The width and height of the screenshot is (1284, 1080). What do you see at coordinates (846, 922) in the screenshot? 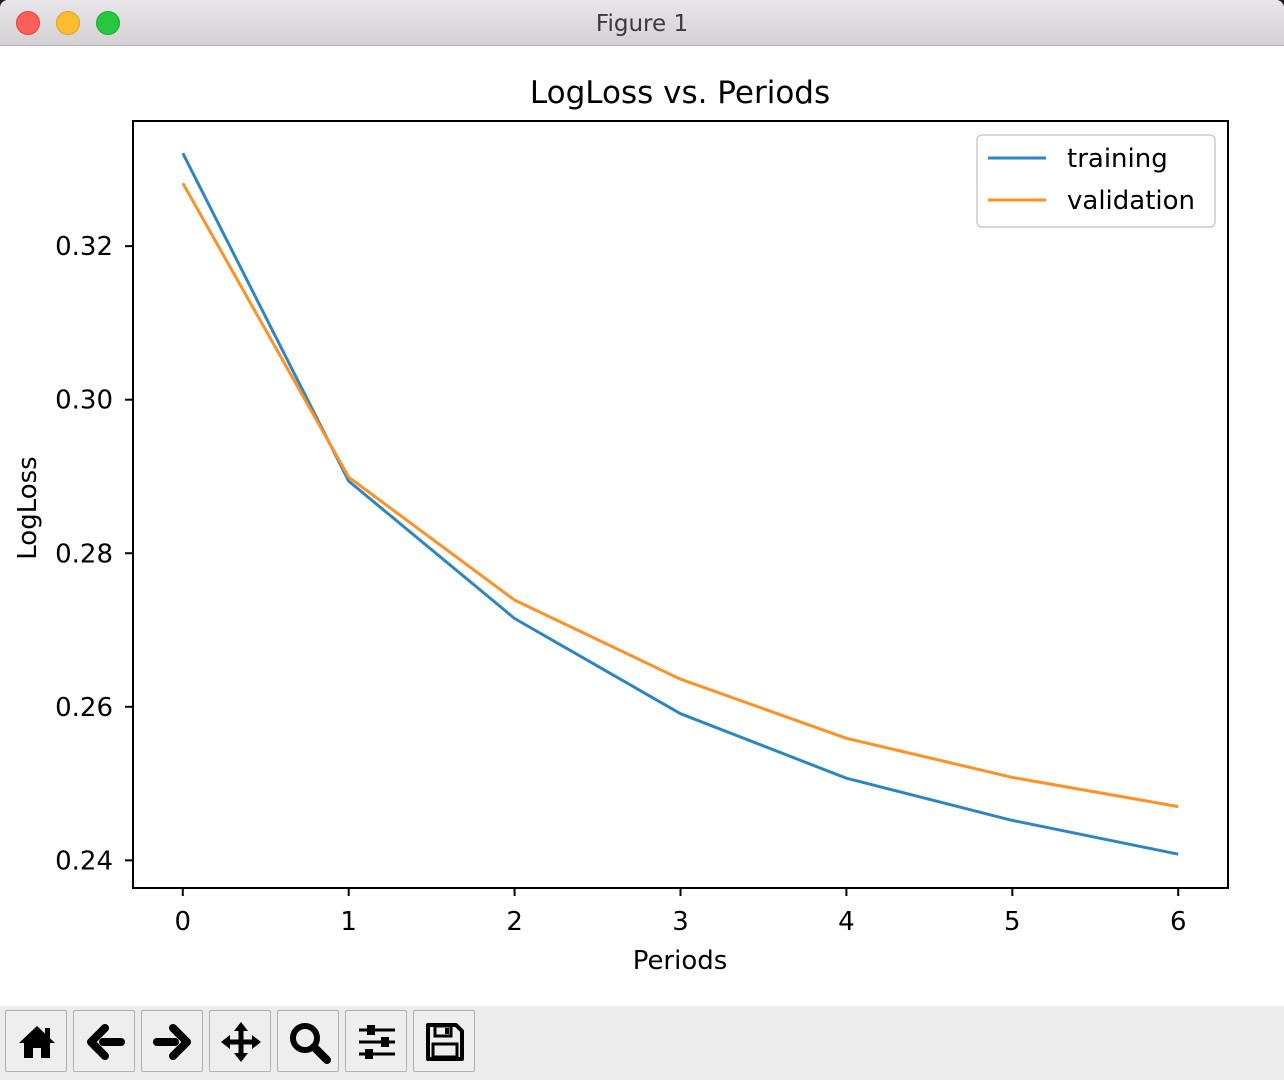
I see `x-tick-label: 4` at bounding box center [846, 922].